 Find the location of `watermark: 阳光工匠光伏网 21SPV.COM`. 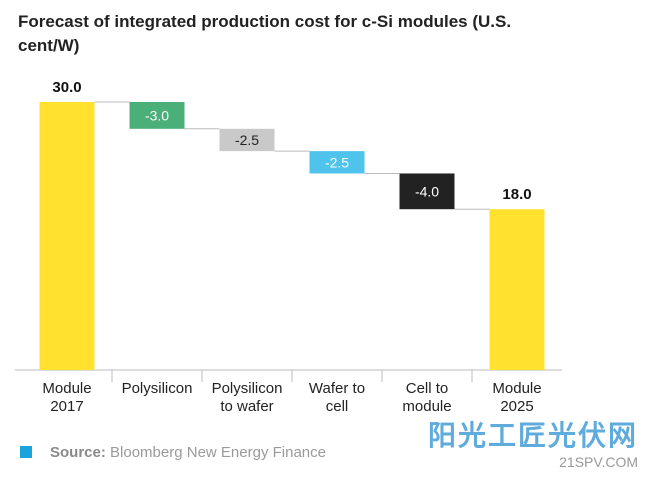

watermark: 阳光工匠光伏网 21SPV.COM is located at coordinates (533, 442).